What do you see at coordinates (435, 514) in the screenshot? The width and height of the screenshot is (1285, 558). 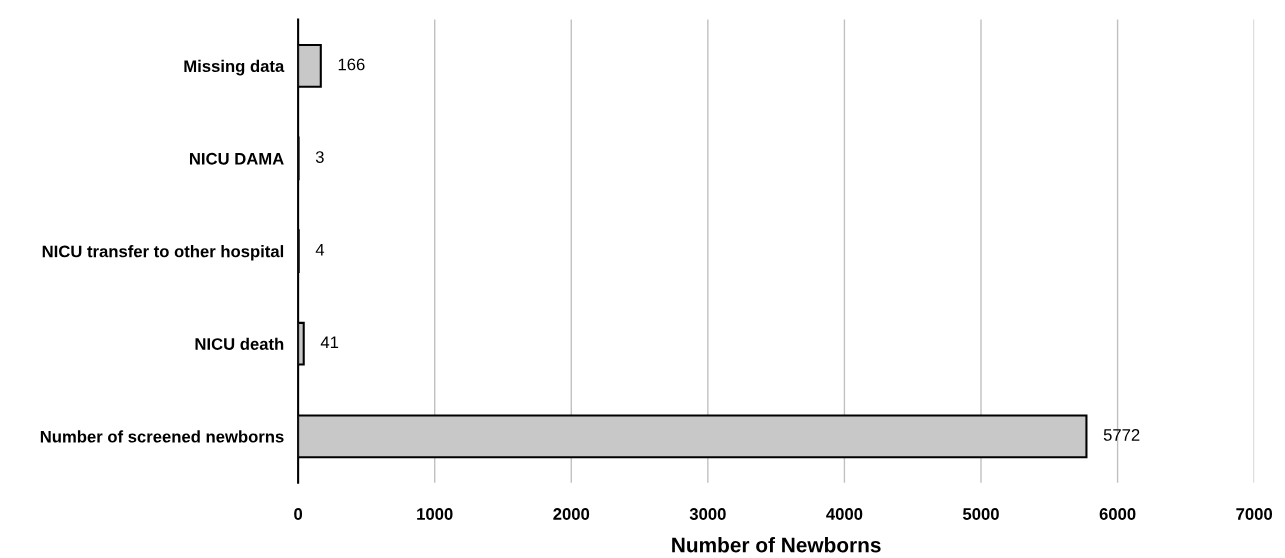 I see `x-tick-label: 1000` at bounding box center [435, 514].